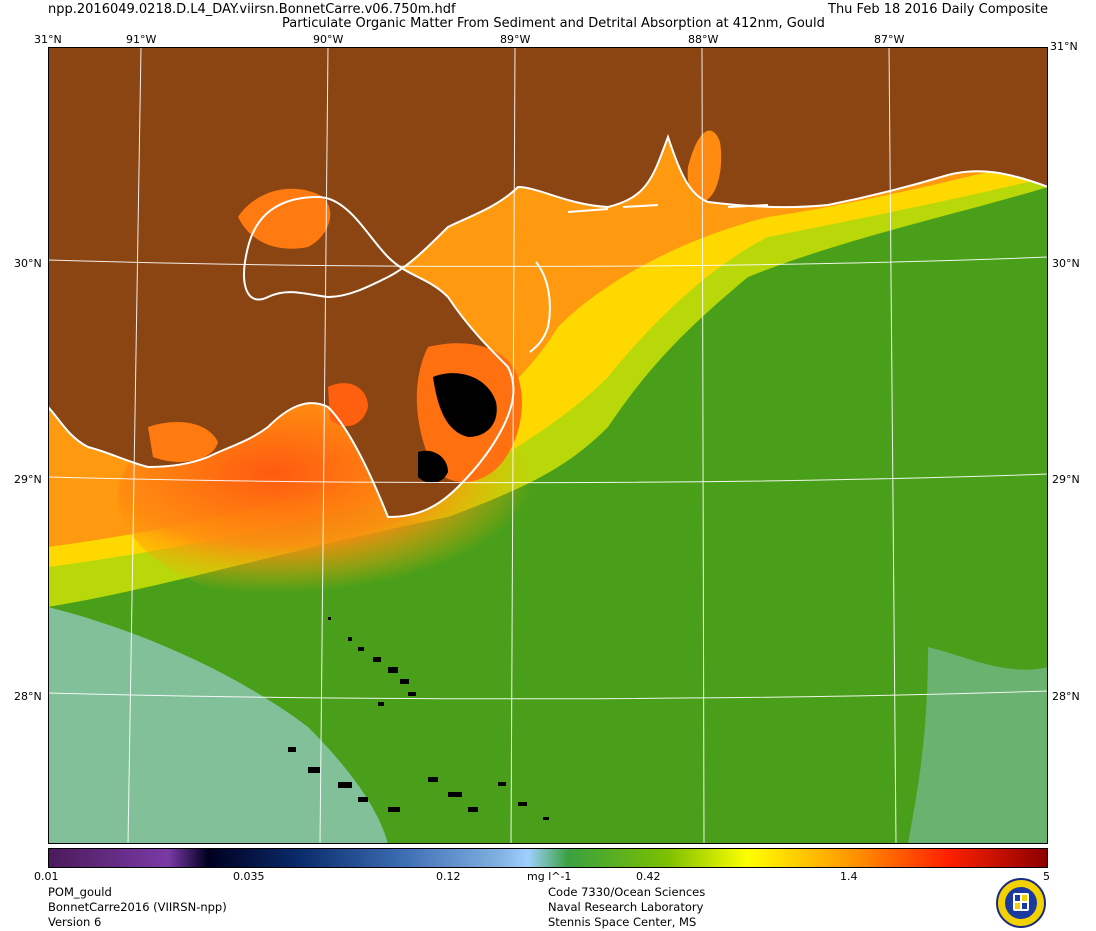  What do you see at coordinates (218, 725) in the screenshot?
I see `offshore-light-water` at bounding box center [218, 725].